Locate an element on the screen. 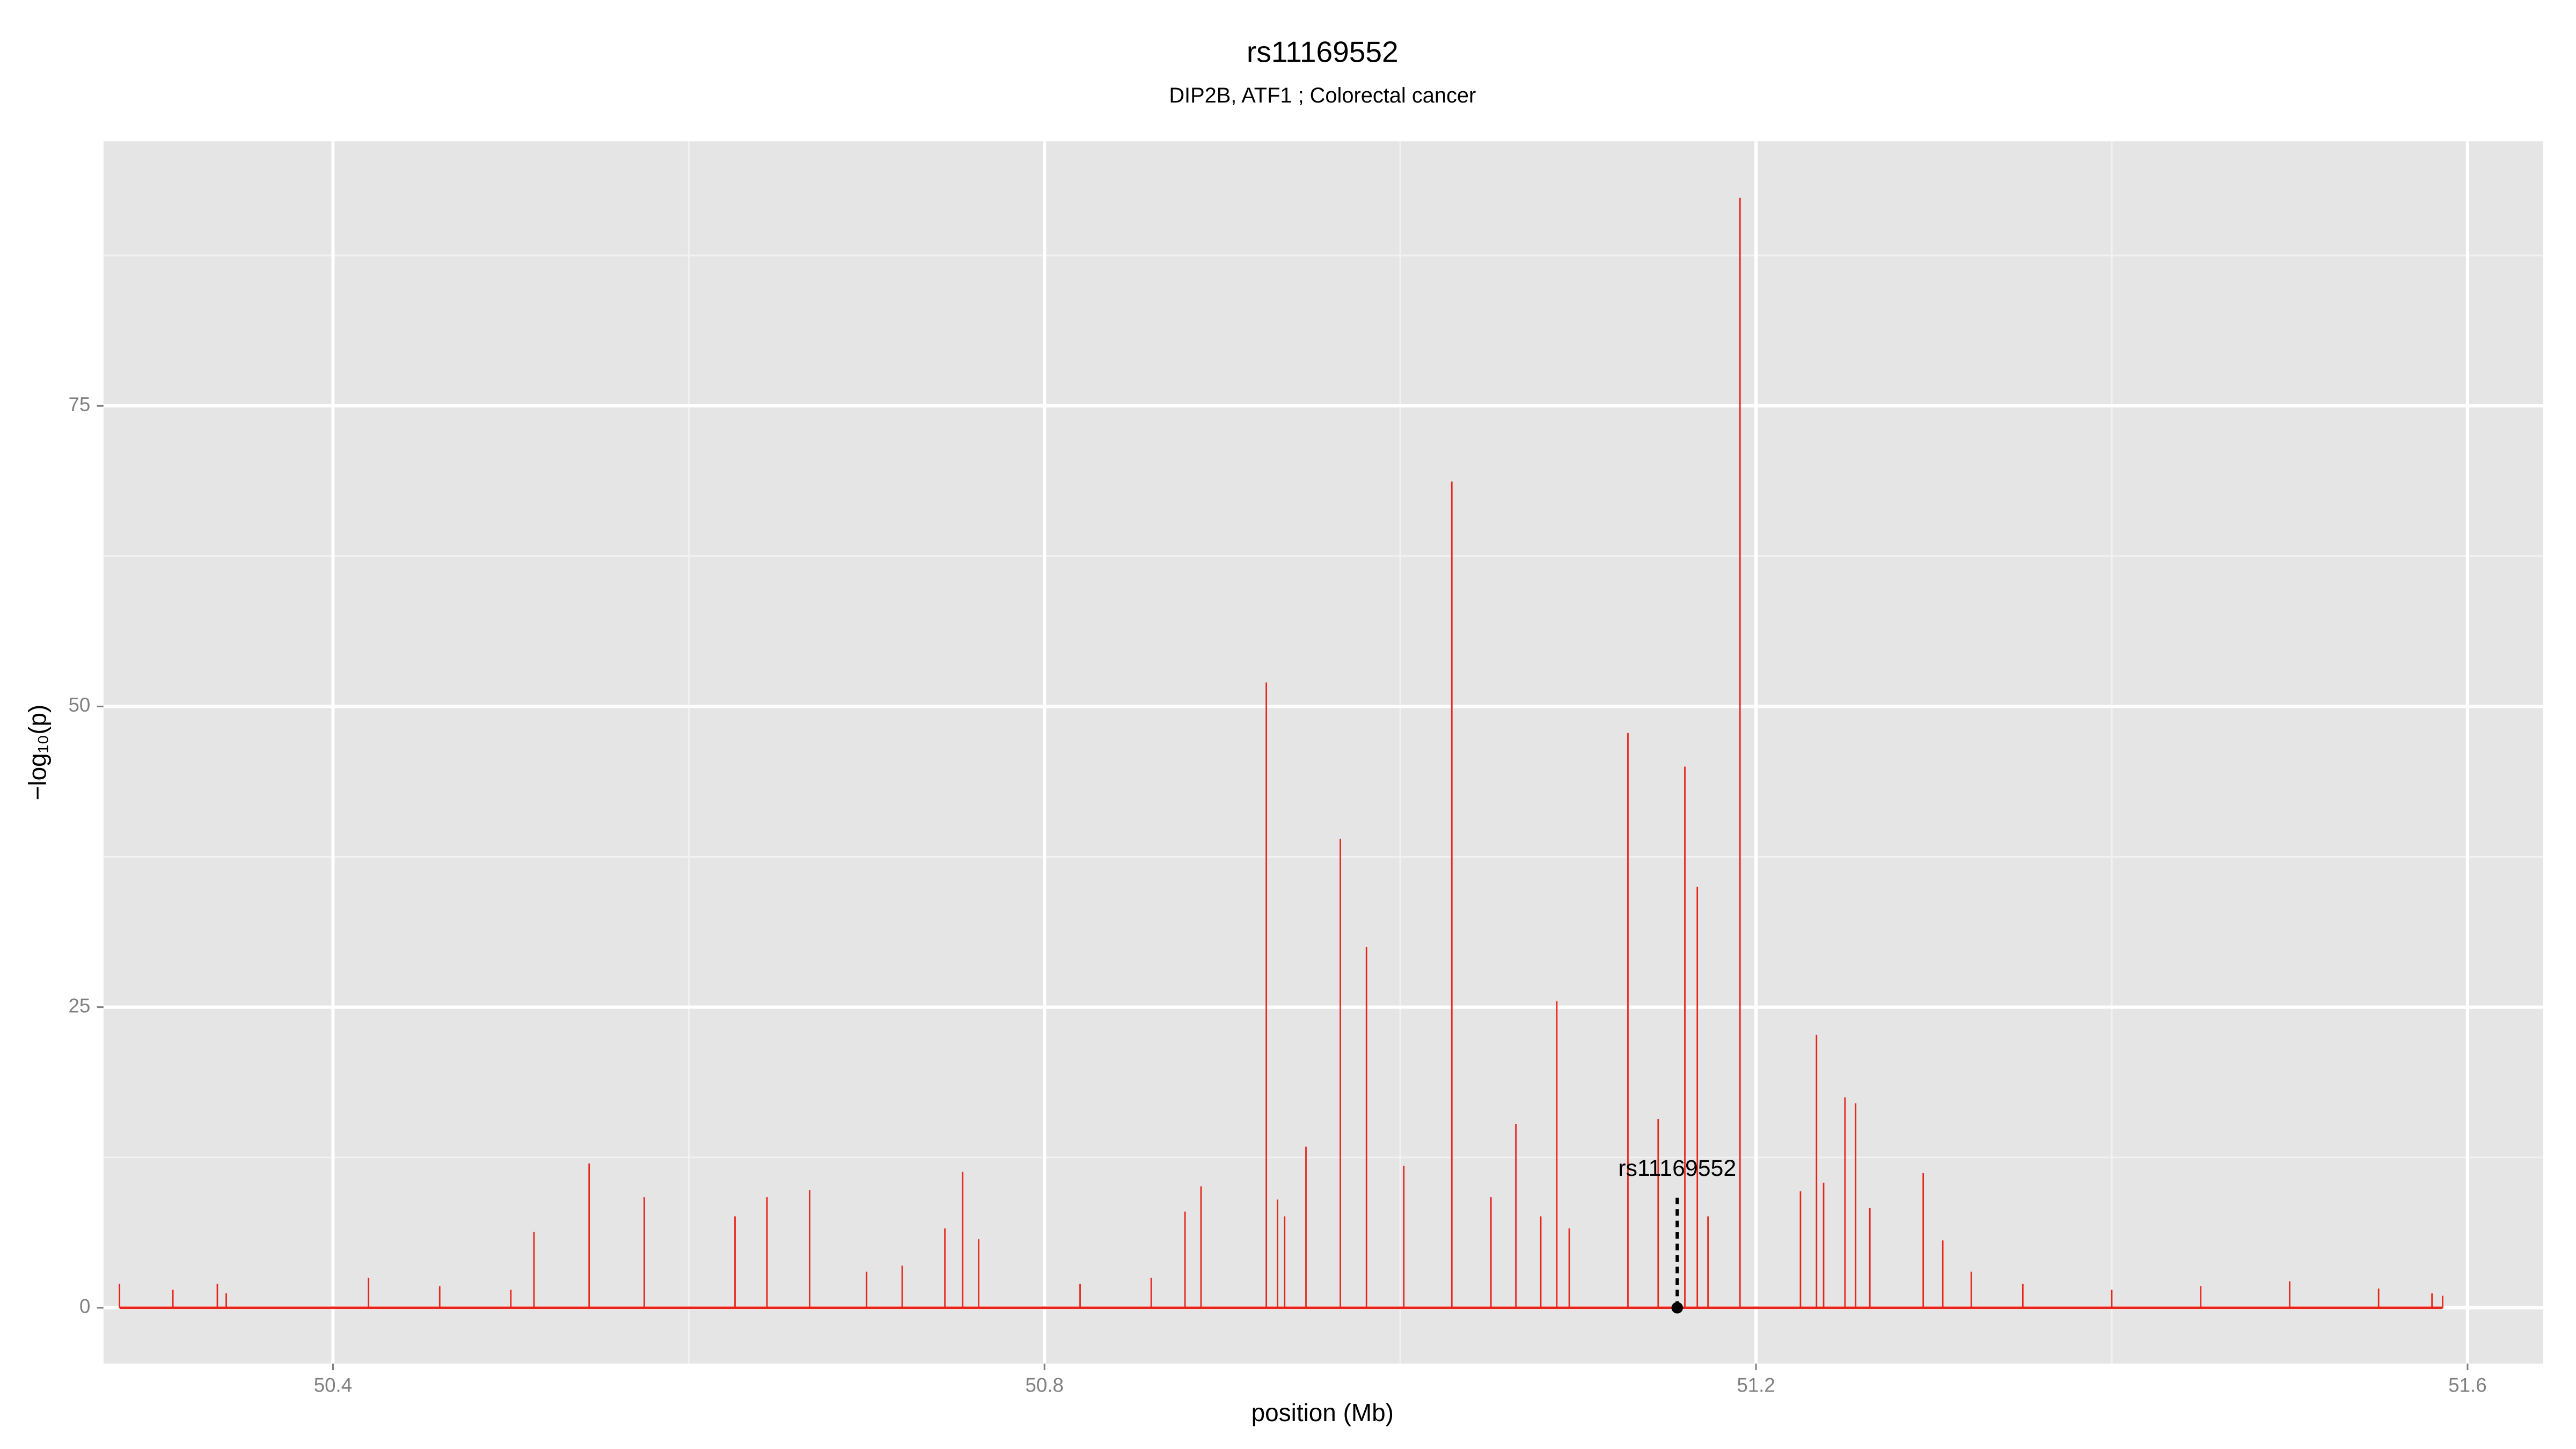  y-tick-label: 25 is located at coordinates (80, 1005).